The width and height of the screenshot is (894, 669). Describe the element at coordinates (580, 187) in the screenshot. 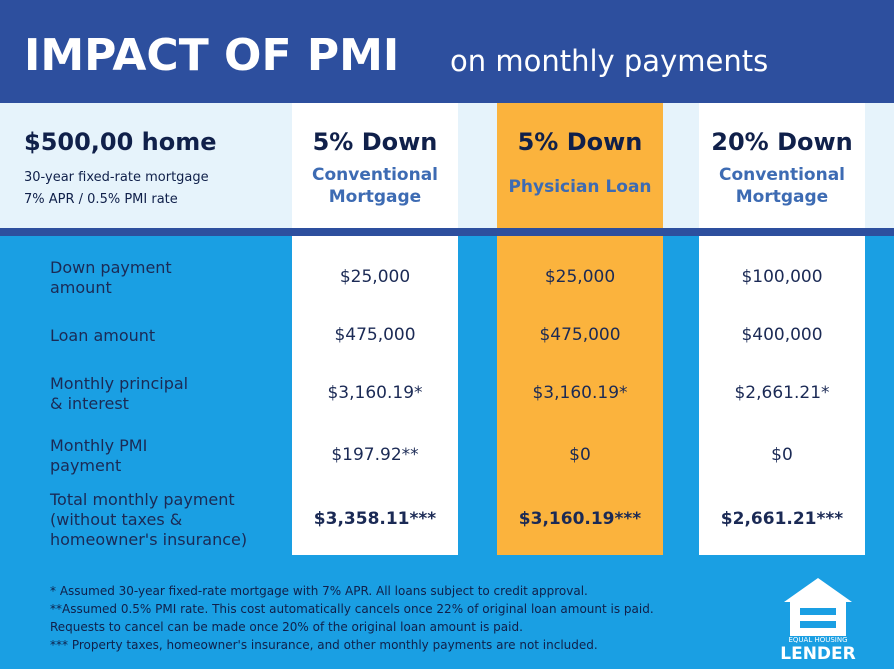

I see `column-type: Physician Loan` at that location.